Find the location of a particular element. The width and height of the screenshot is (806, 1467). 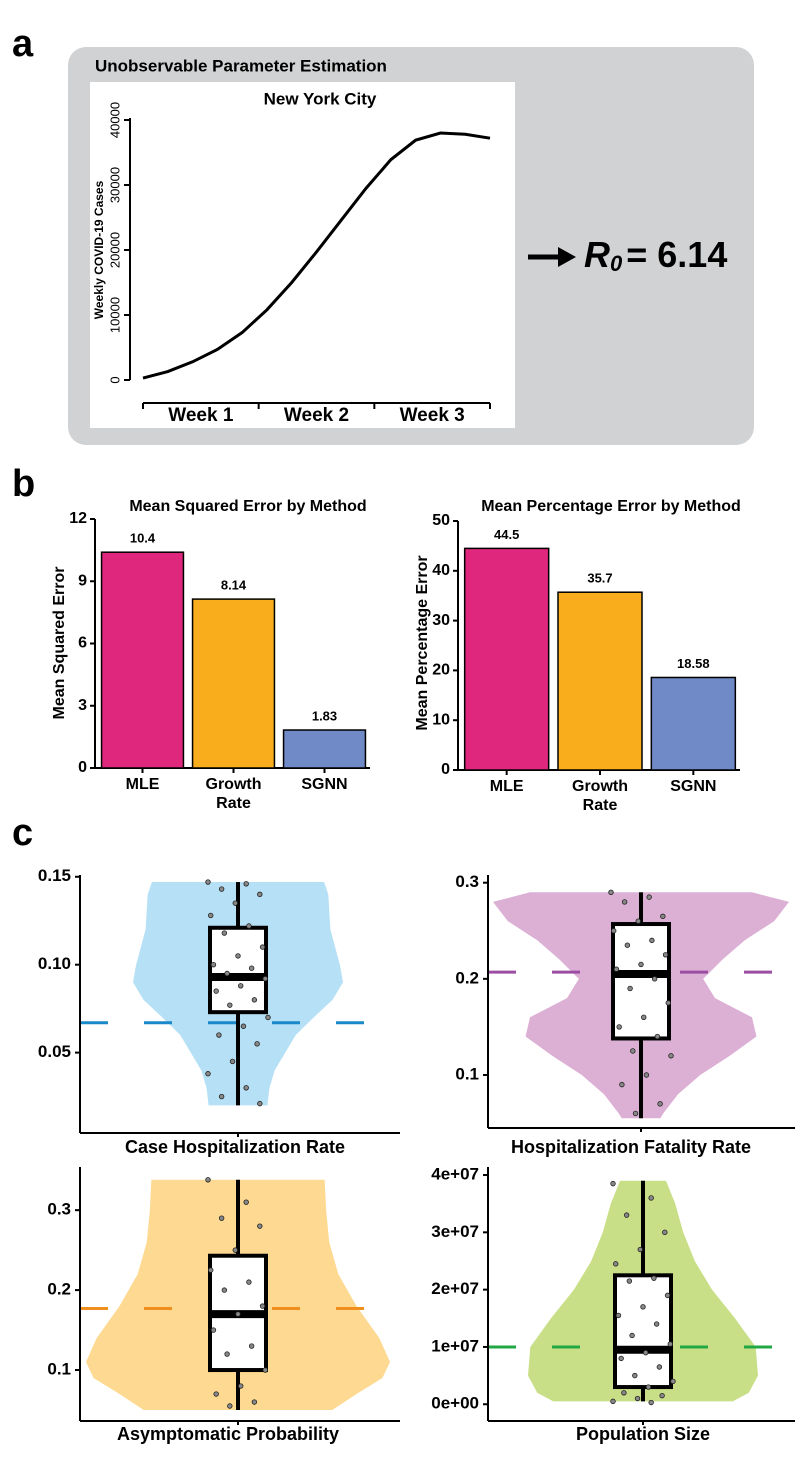

y-tick-label: 2e+07 is located at coordinates (455, 1288).